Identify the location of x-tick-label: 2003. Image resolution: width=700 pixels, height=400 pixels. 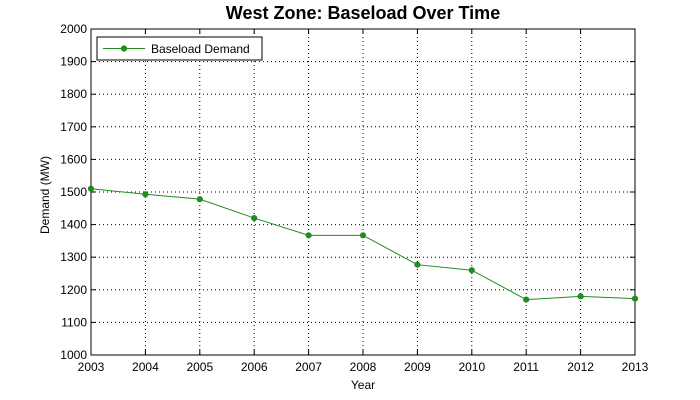
(91, 367).